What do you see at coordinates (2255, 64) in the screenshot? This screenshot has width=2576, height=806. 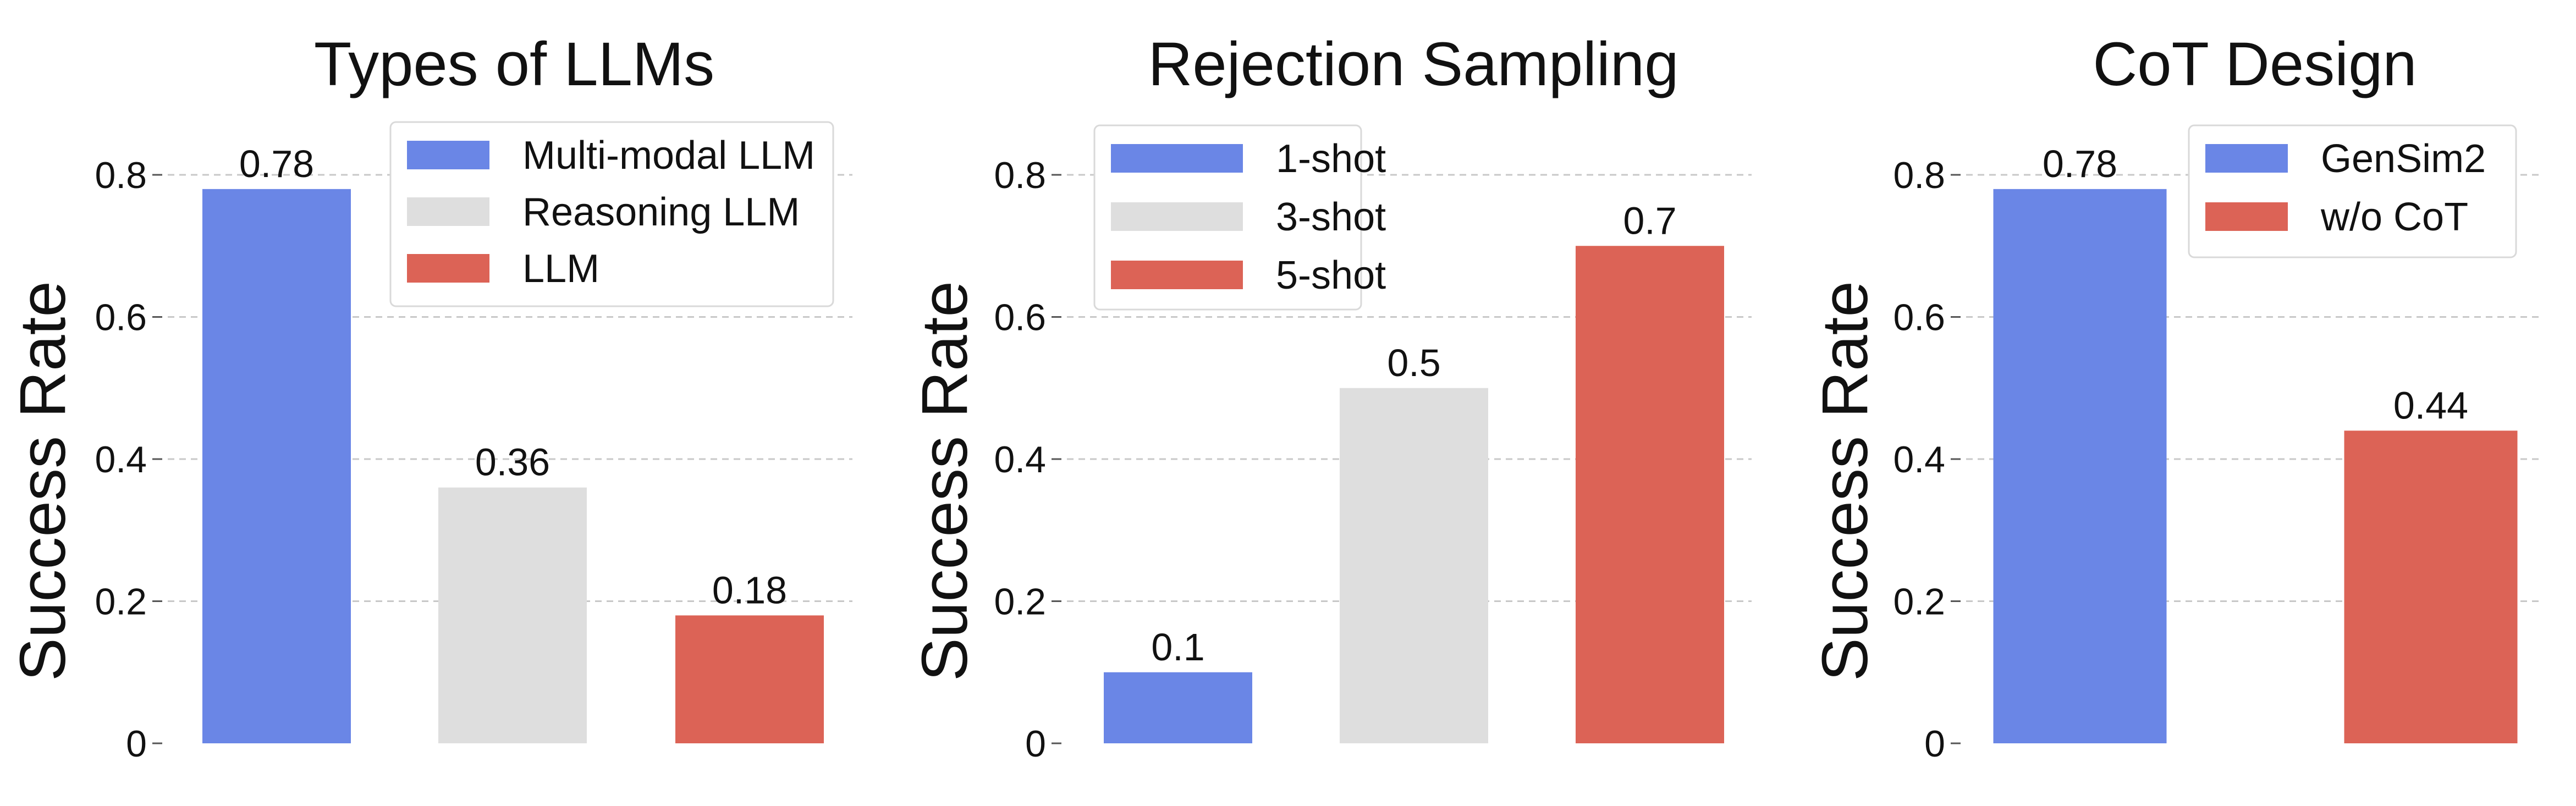 I see `chart-title: CoT Design` at bounding box center [2255, 64].